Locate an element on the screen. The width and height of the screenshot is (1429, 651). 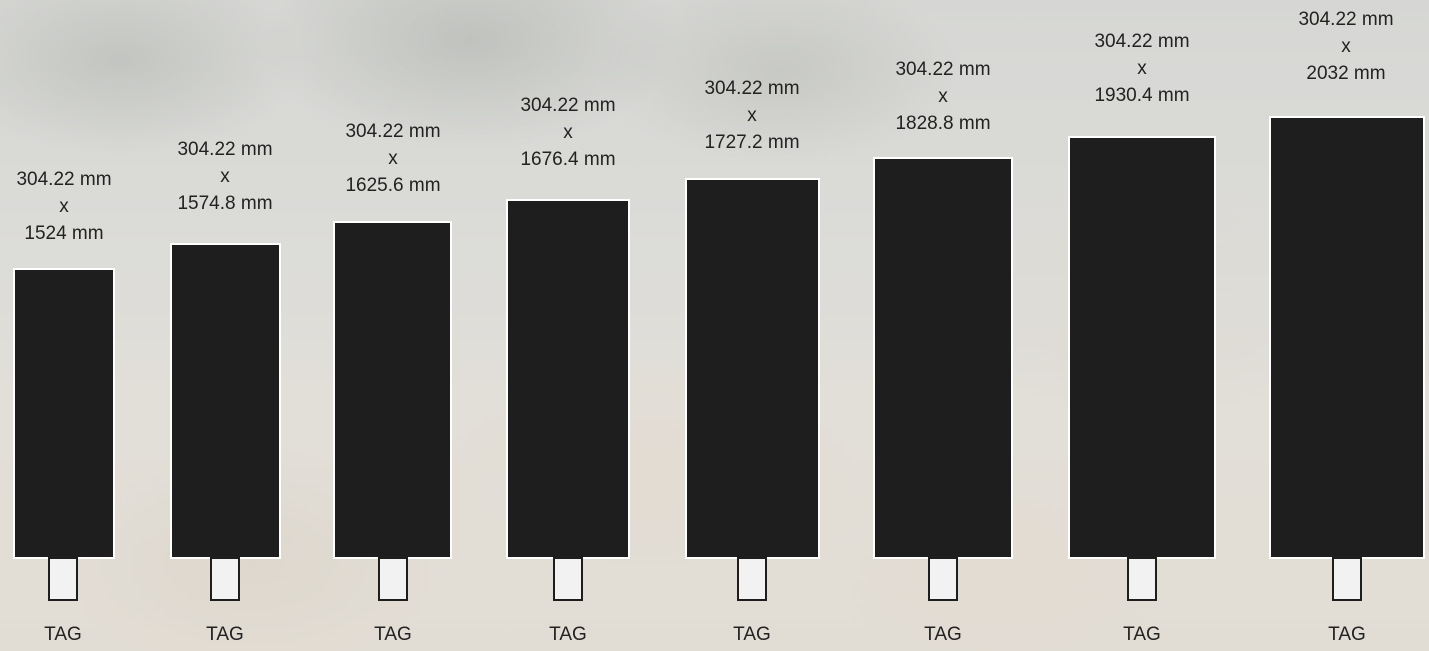
size-label: 304.22 mm x 1828.8 mm is located at coordinates (943, 96).